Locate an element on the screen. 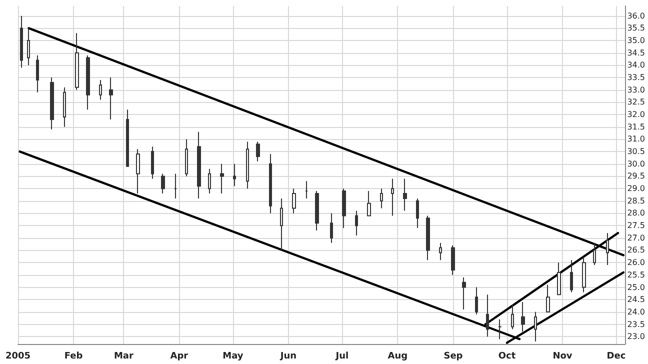  x-tick-label: Jul is located at coordinates (341, 357).